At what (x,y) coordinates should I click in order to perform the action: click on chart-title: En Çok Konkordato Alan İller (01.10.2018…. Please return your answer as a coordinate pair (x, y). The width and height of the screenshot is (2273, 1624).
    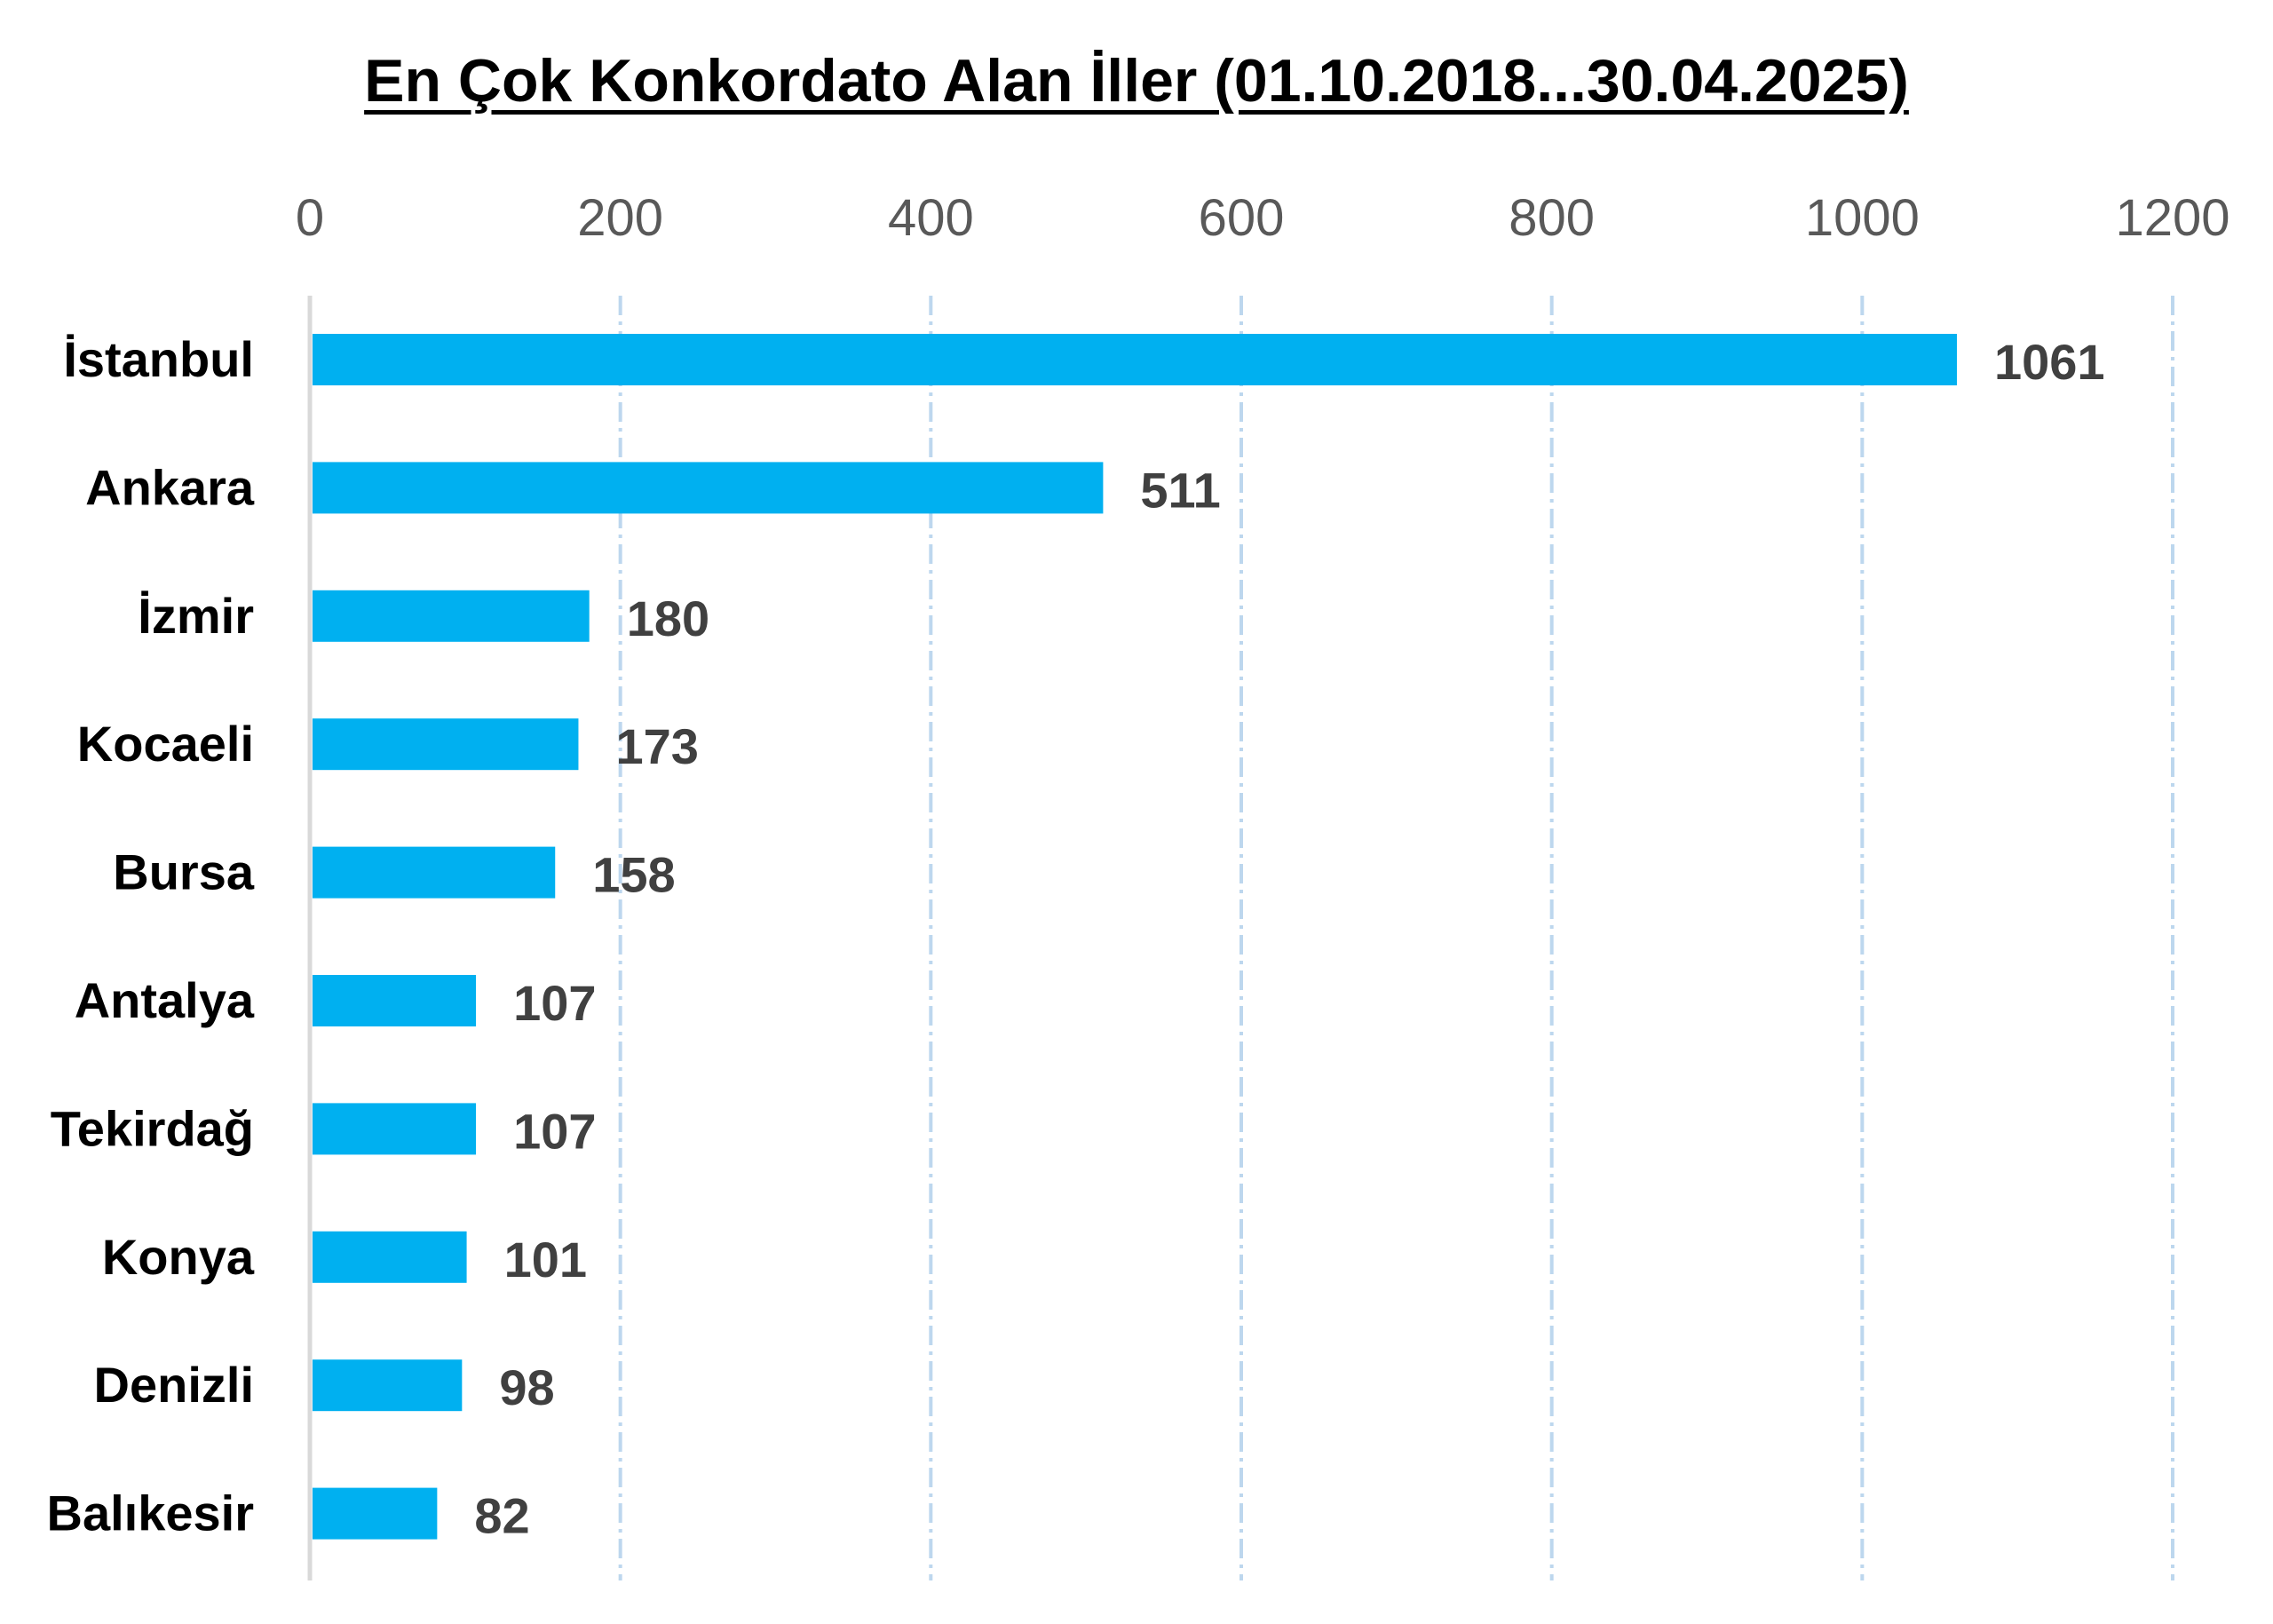
    Looking at the image, I should click on (1136, 80).